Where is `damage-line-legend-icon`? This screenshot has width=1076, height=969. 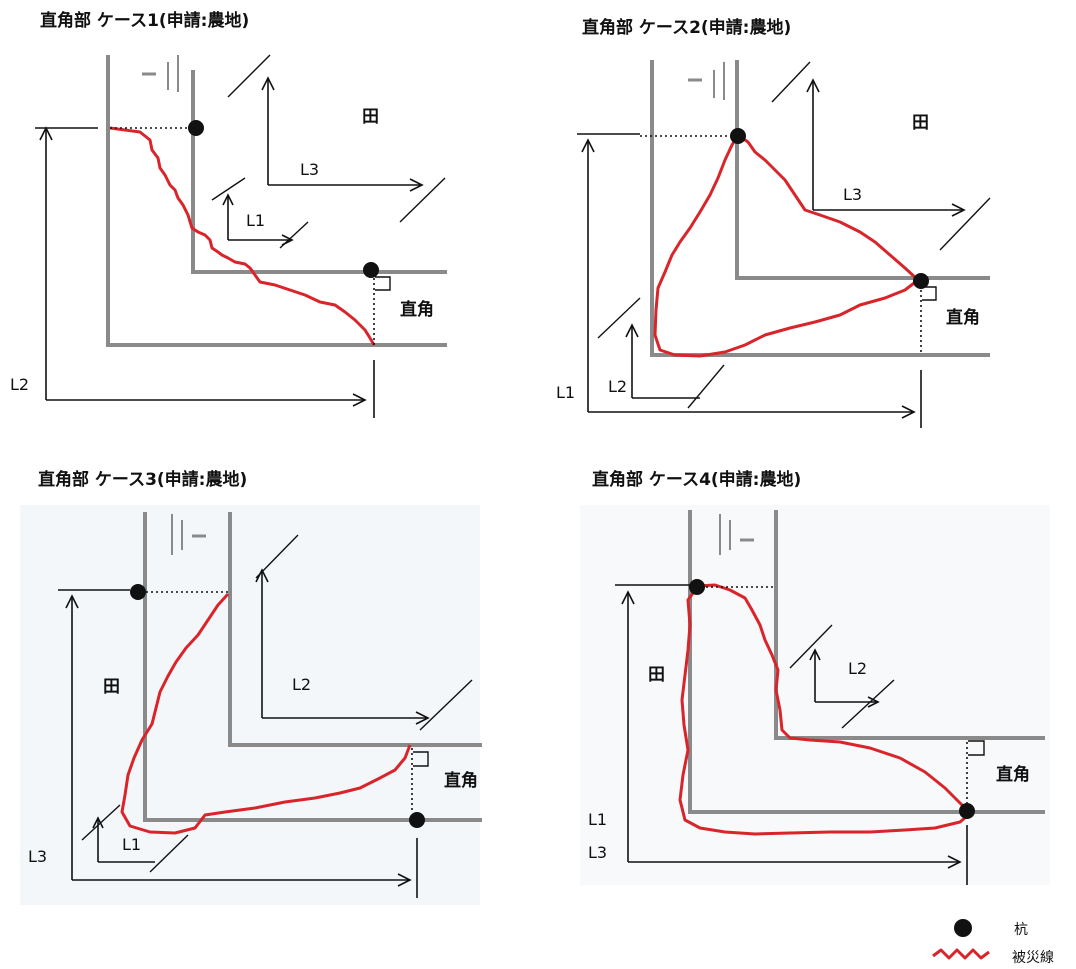 damage-line-legend-icon is located at coordinates (961, 954).